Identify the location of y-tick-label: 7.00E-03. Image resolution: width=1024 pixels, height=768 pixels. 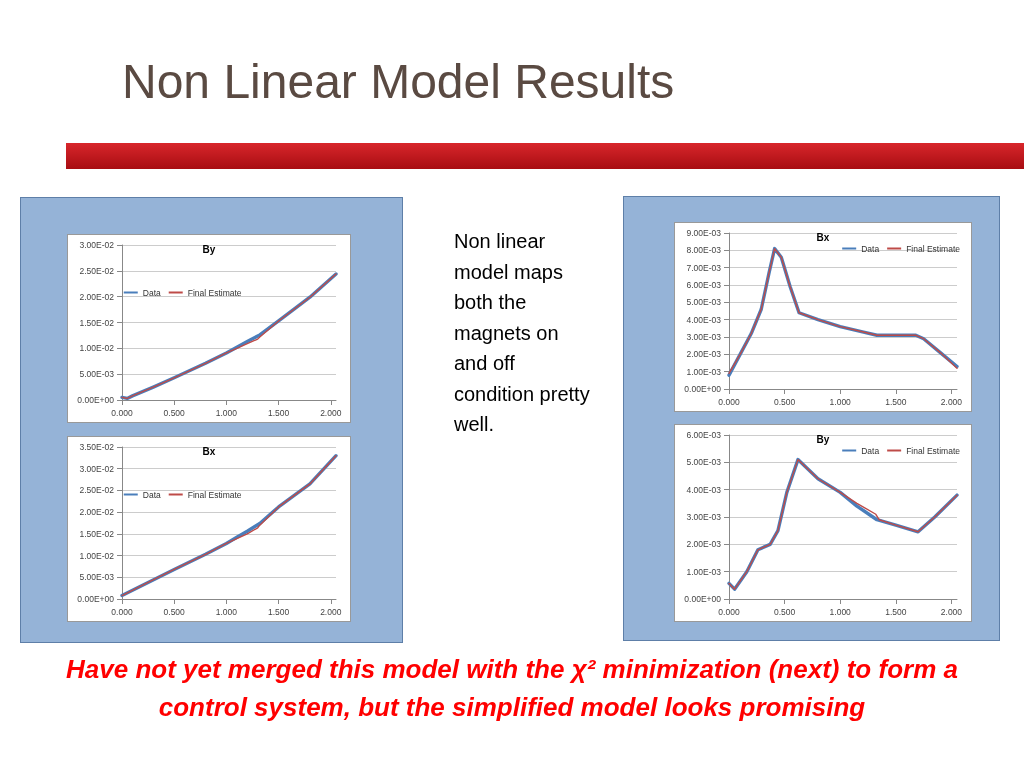
(704, 267).